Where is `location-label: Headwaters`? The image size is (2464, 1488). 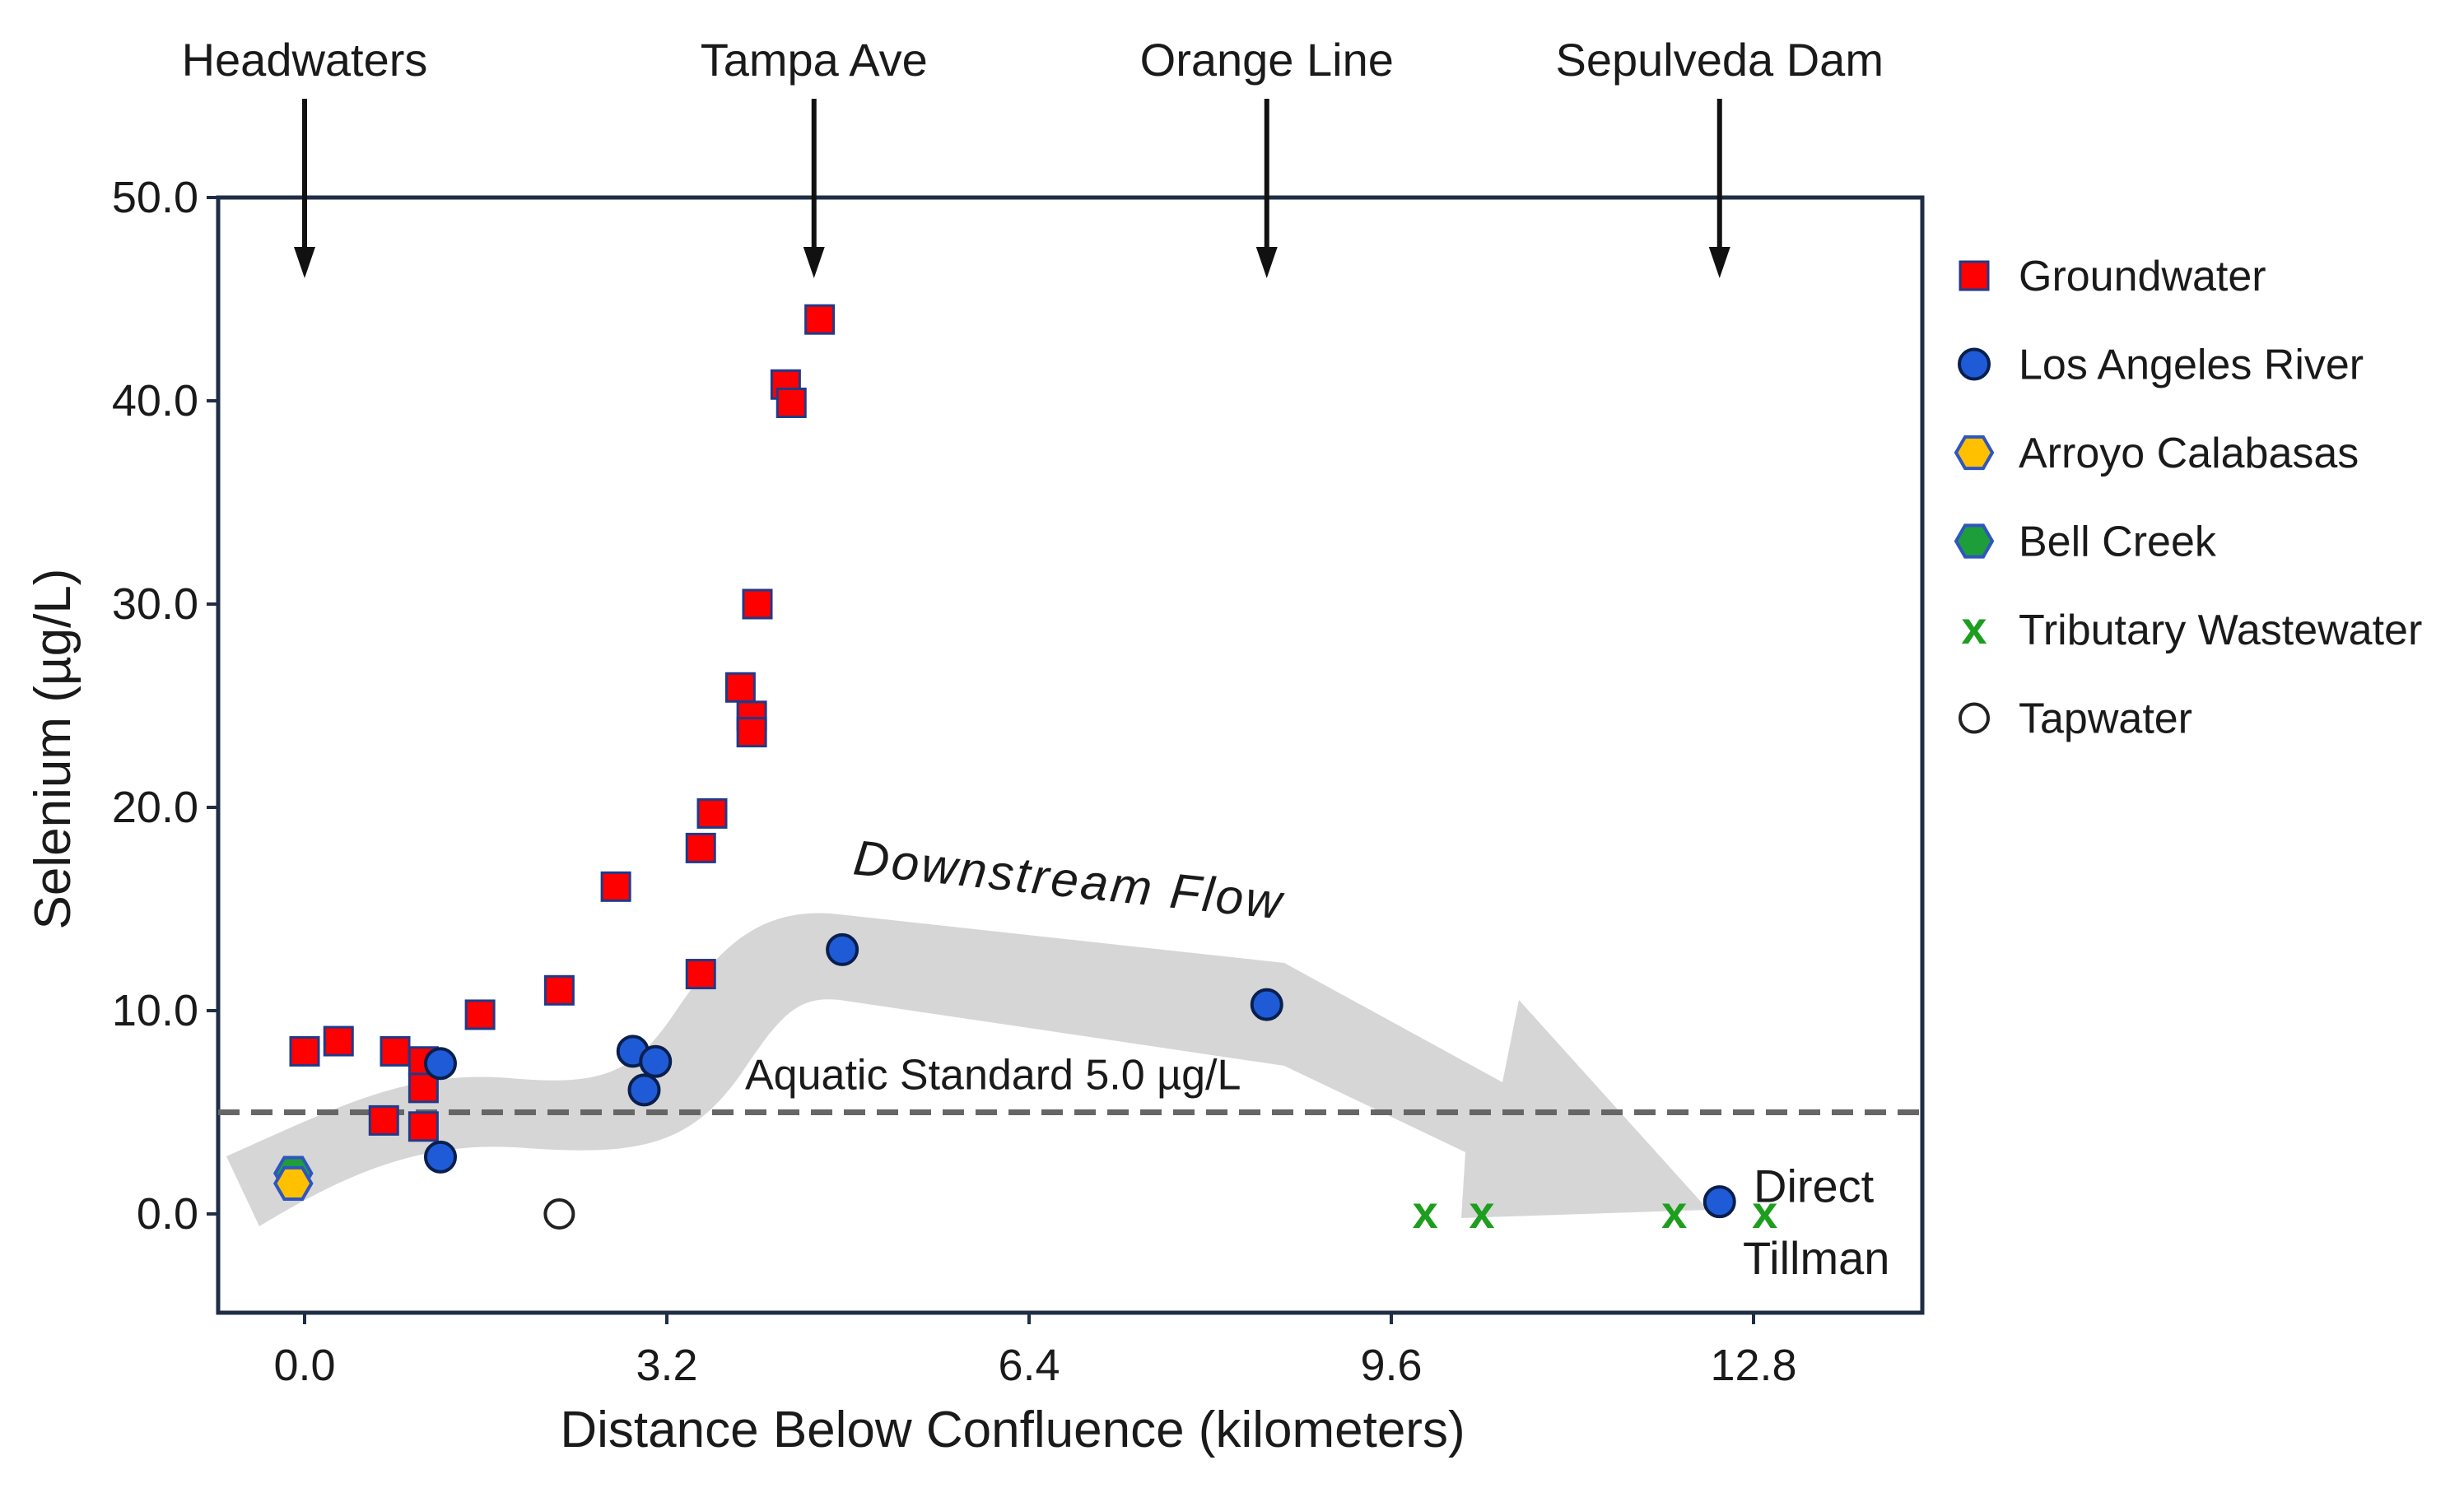
location-label: Headwaters is located at coordinates (305, 60).